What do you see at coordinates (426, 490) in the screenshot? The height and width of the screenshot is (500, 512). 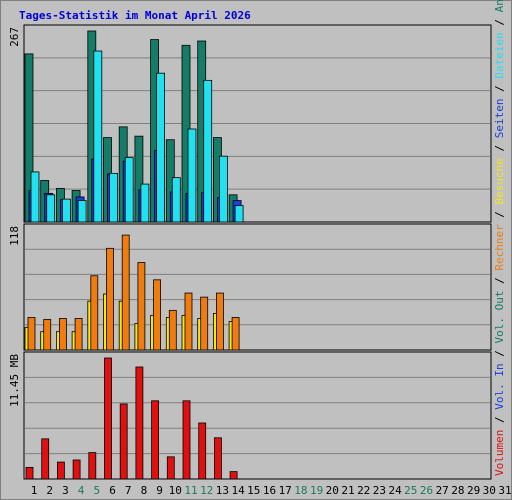 I see `x-tick-label-day: 26` at bounding box center [426, 490].